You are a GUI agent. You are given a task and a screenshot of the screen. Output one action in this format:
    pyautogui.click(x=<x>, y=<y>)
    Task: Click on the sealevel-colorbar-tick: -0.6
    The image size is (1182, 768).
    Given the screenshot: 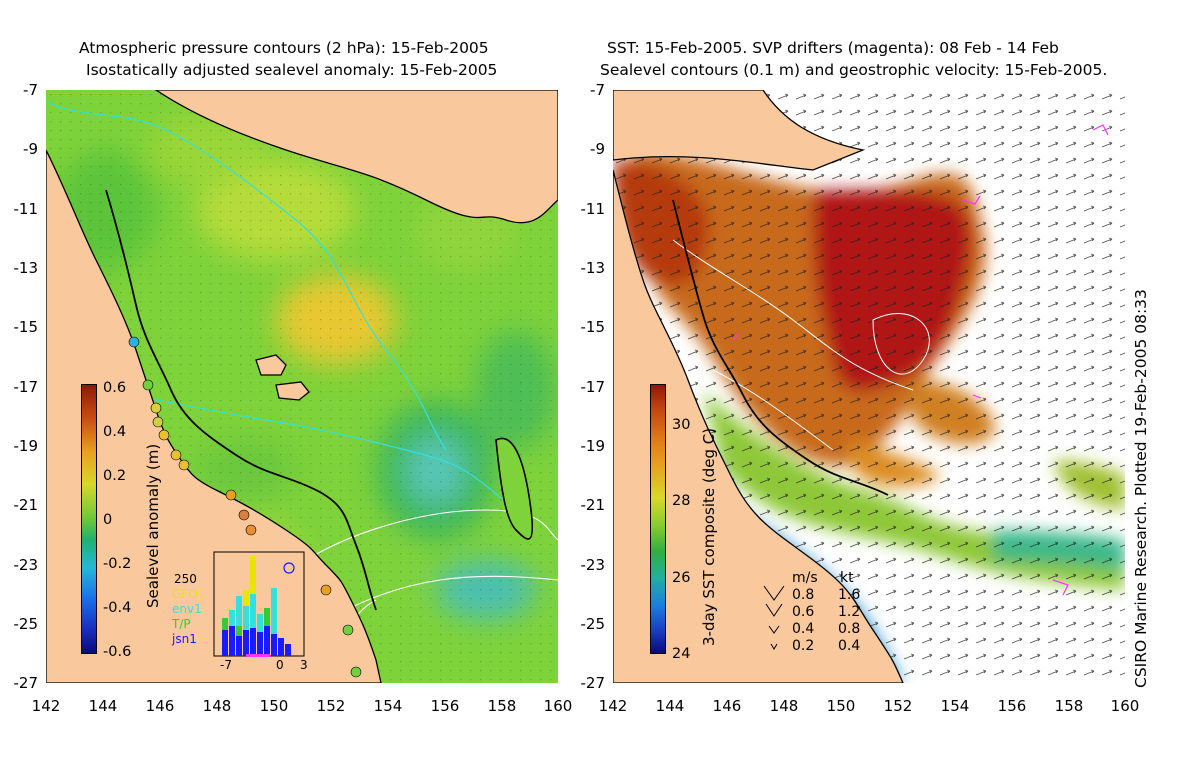 What is the action you would take?
    pyautogui.click(x=117, y=652)
    